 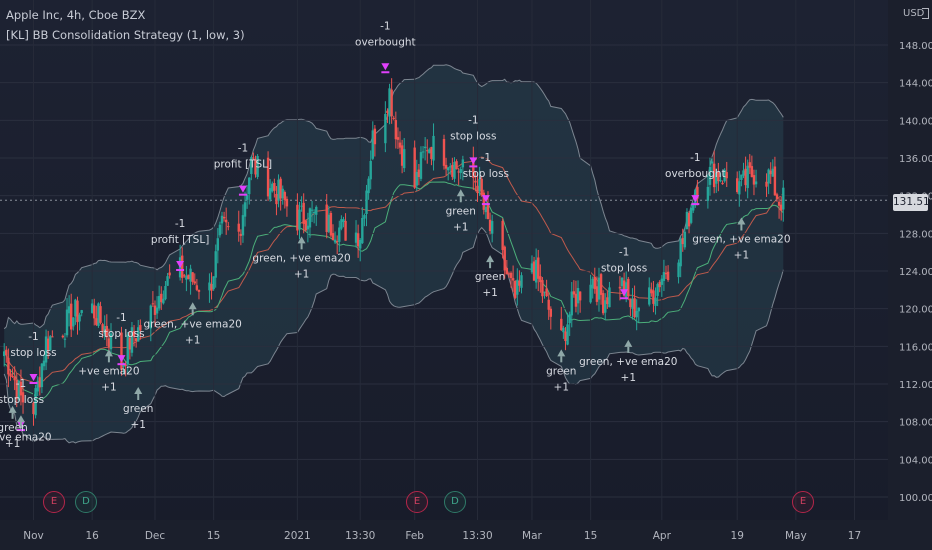 I want to click on signal-label: green, +ve ema20, so click(x=741, y=240).